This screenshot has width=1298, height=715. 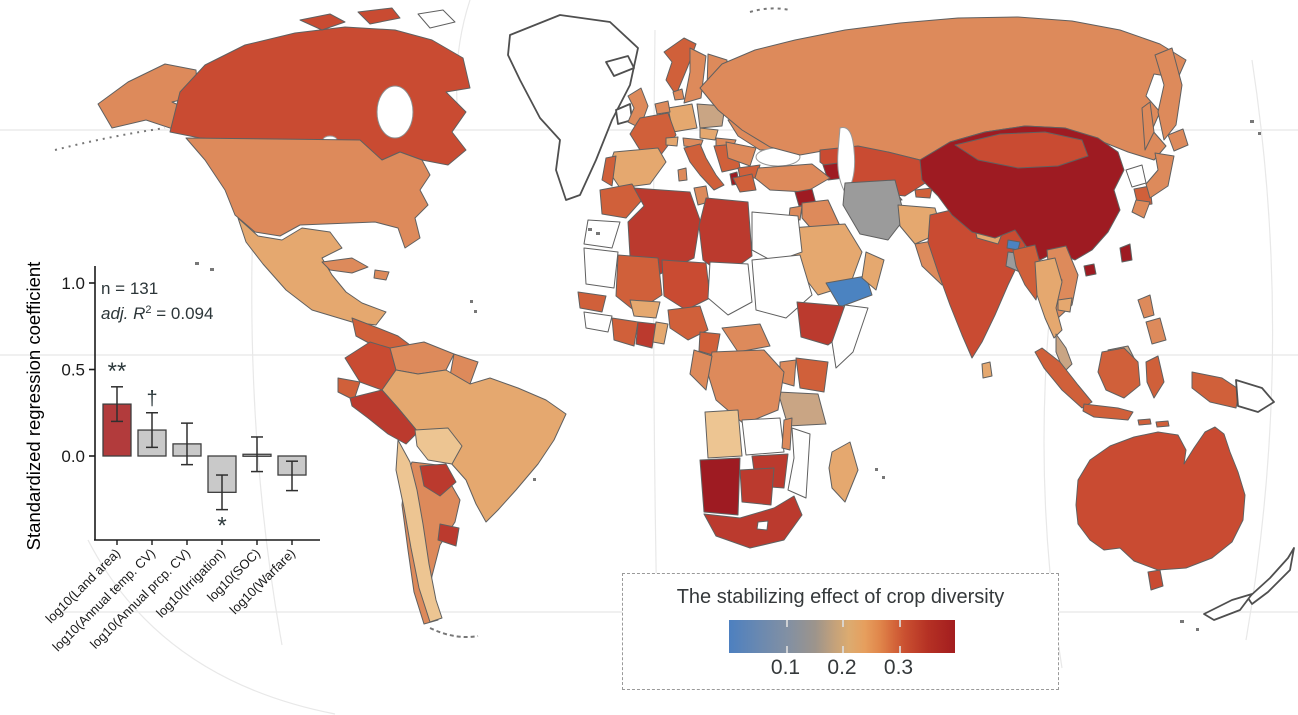 What do you see at coordinates (842, 636) in the screenshot?
I see `colorbar-gradient` at bounding box center [842, 636].